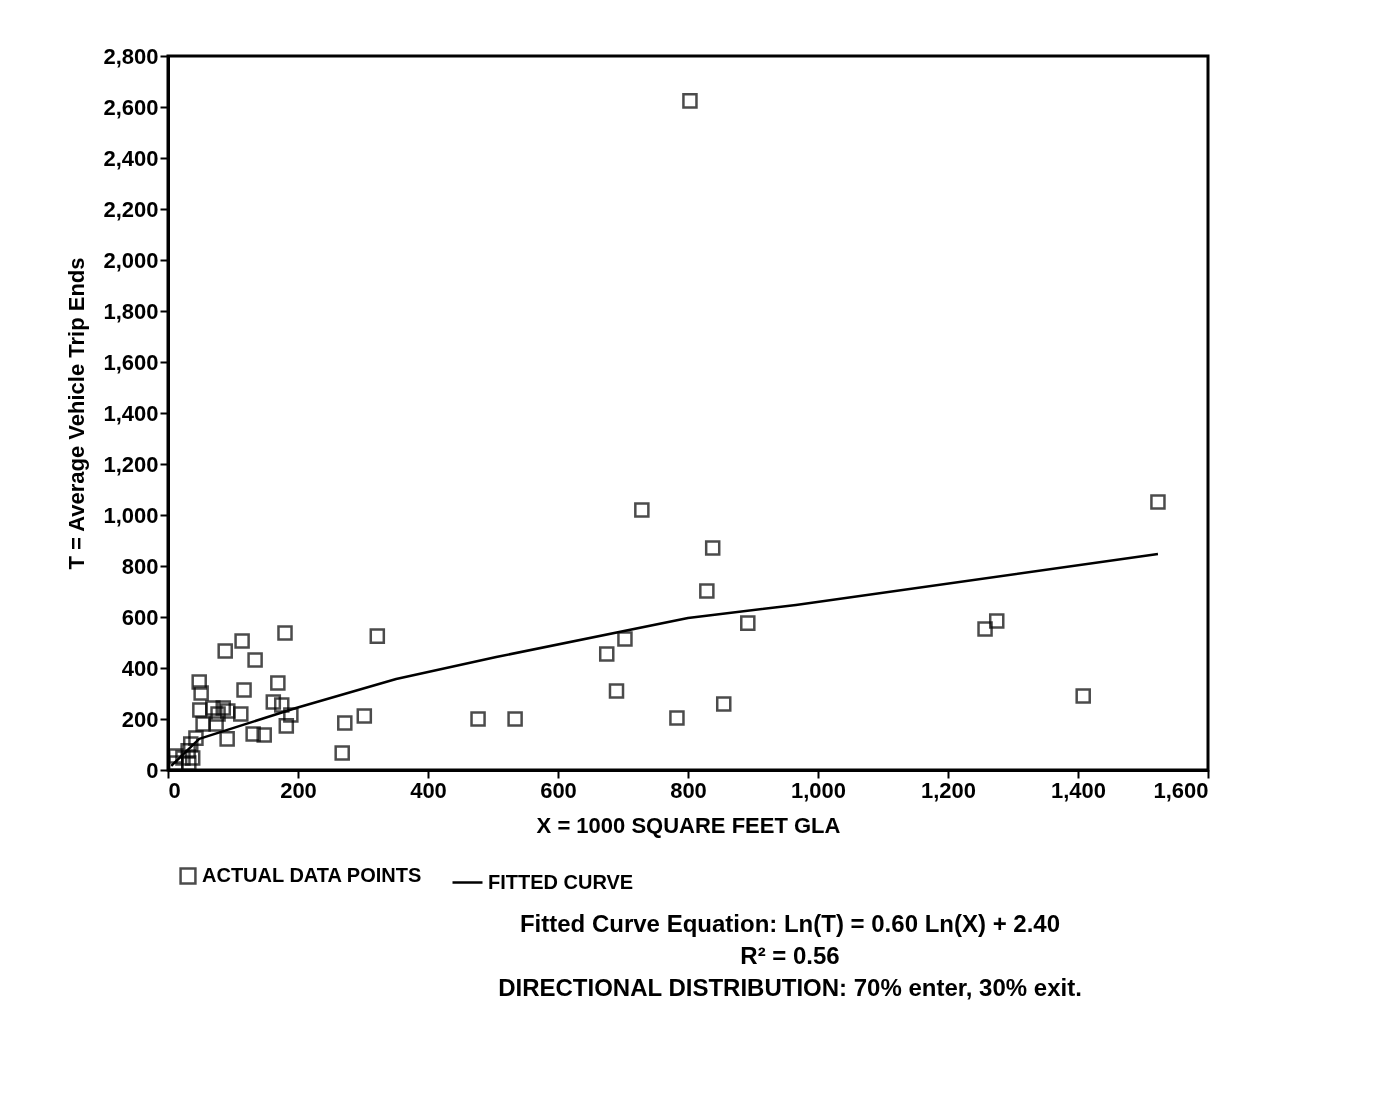 The image size is (1380, 1117). I want to click on x-tick-label: 200, so click(298, 790).